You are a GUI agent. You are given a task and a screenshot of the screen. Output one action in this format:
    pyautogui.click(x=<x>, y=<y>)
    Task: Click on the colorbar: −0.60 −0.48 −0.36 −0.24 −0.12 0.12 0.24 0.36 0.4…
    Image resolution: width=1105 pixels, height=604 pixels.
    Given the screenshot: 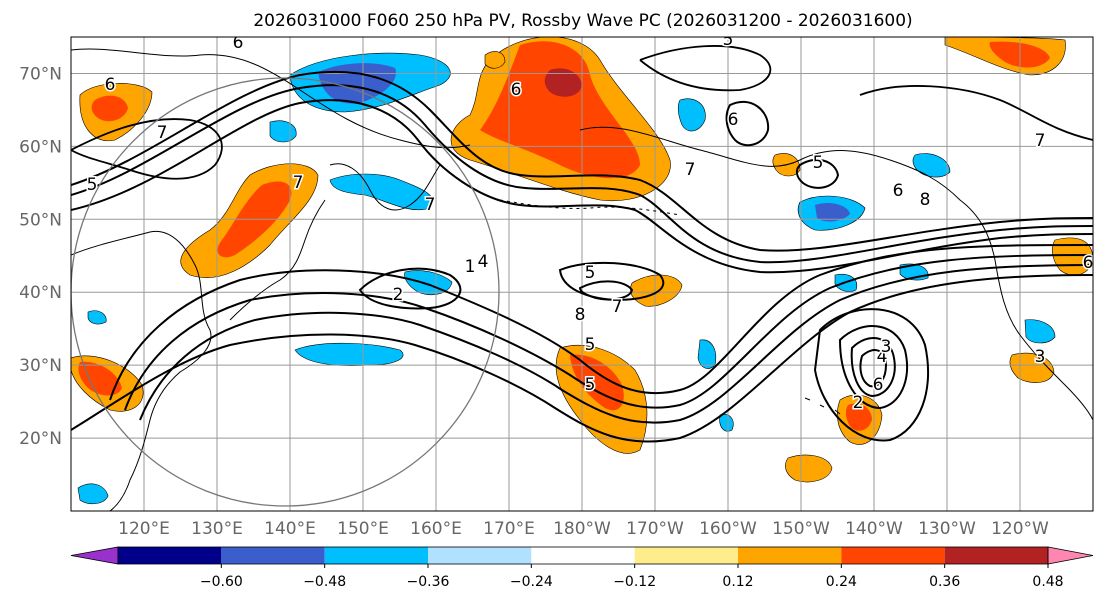 What is the action you would take?
    pyautogui.click(x=582, y=568)
    